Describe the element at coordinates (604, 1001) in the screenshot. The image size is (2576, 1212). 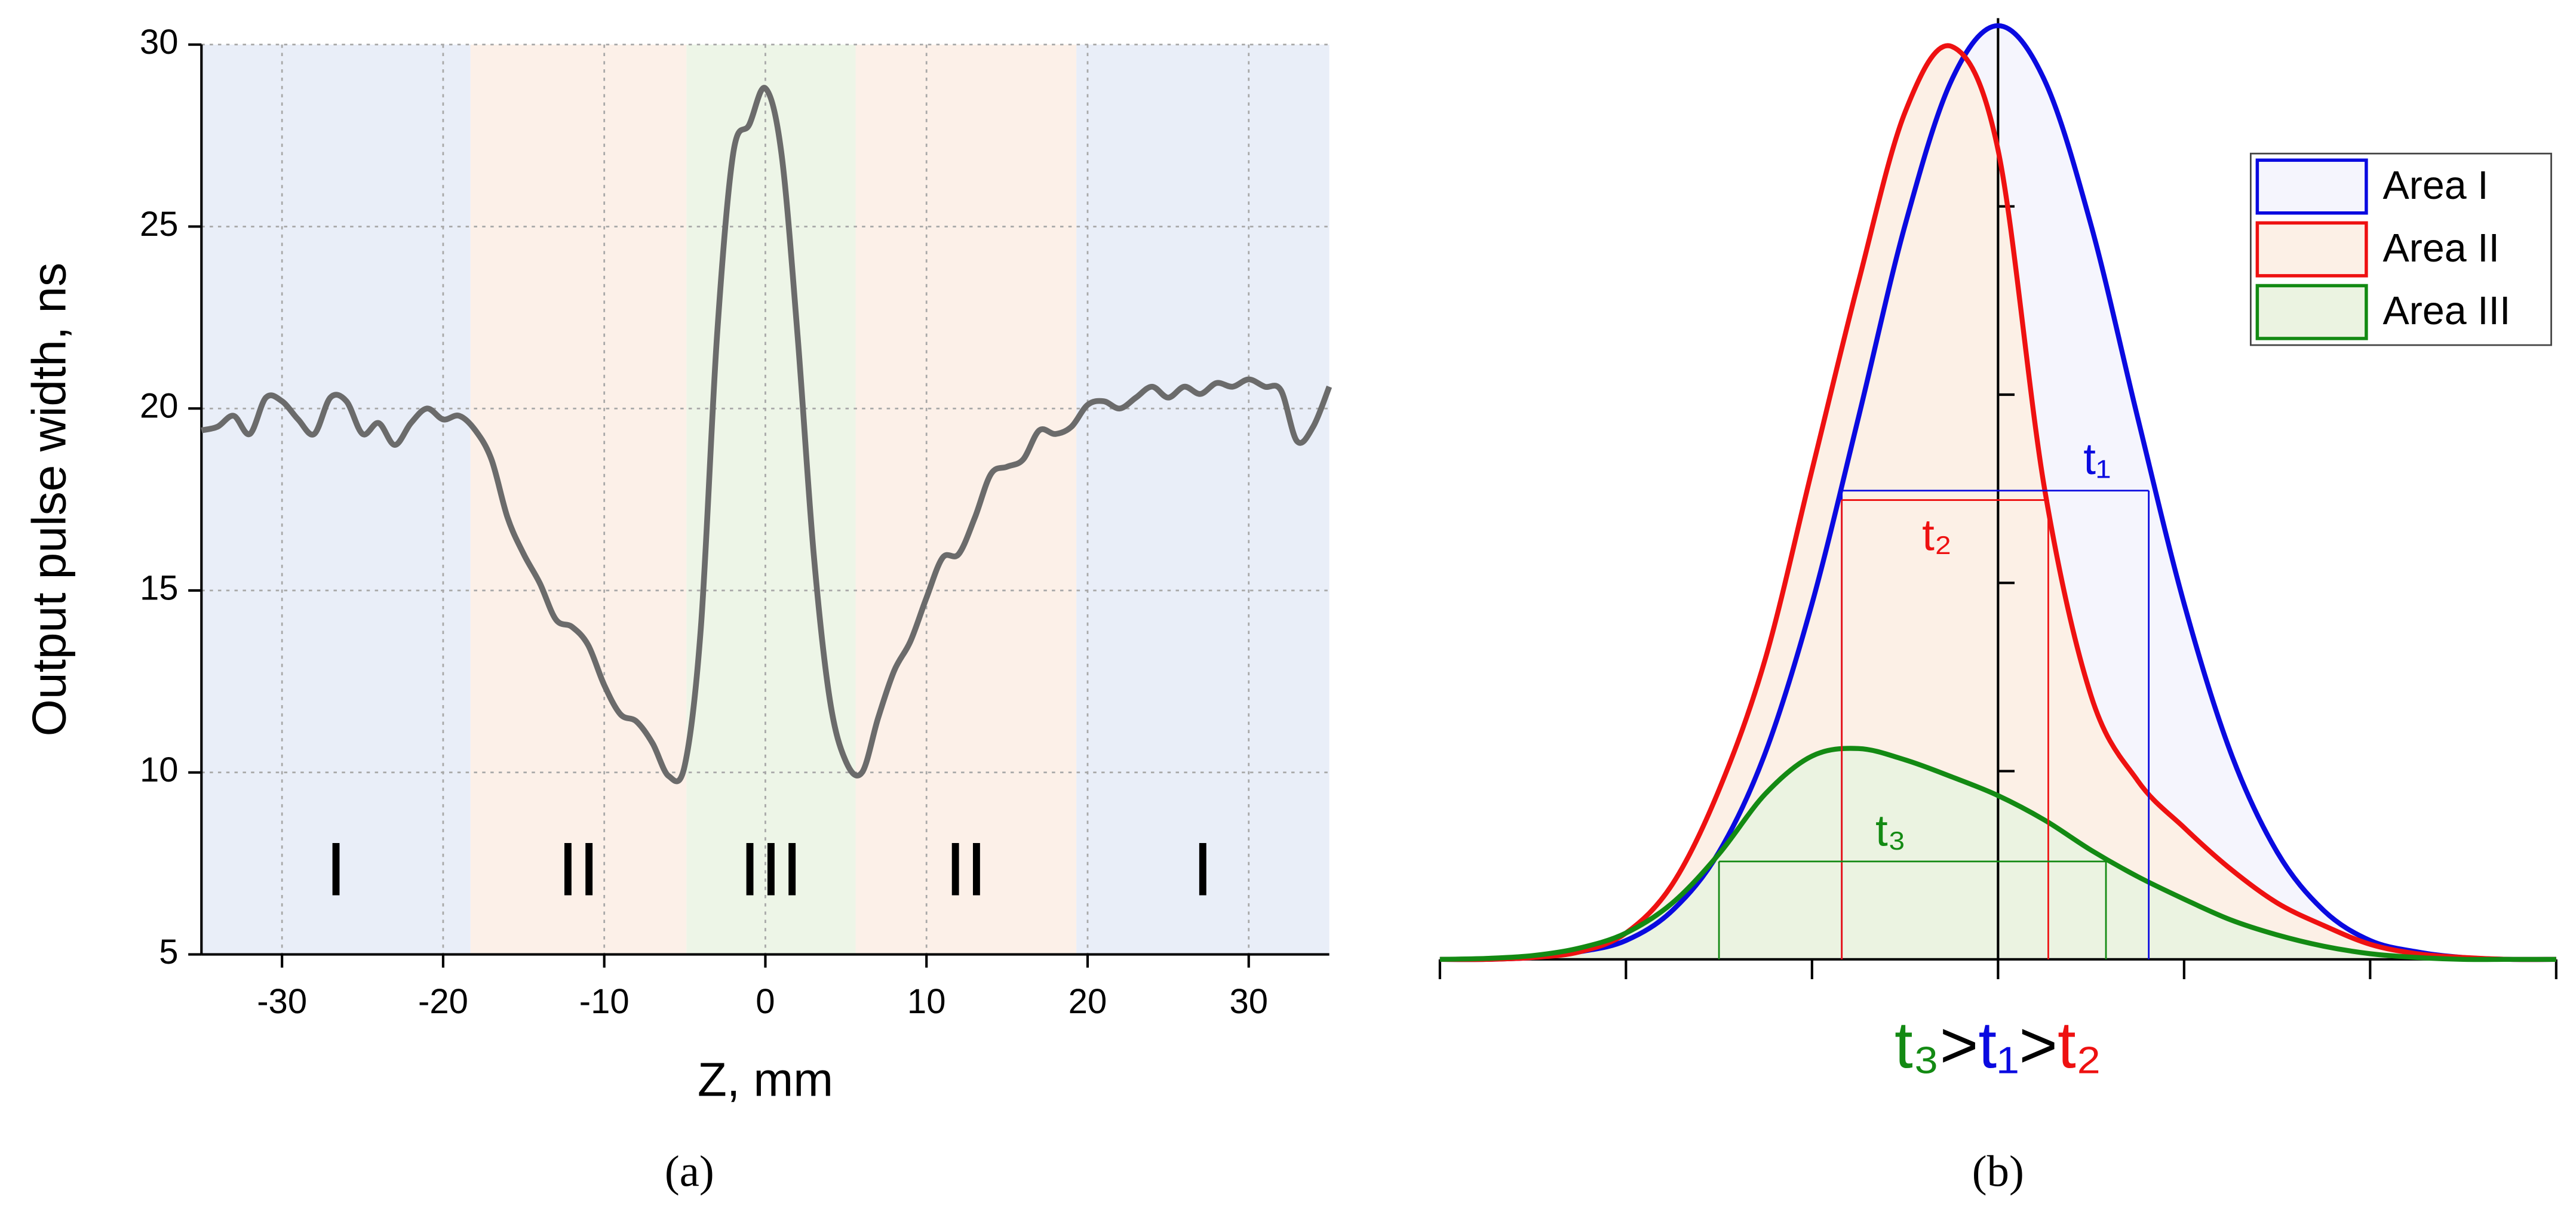
I see `x-tick-label: -10` at that location.